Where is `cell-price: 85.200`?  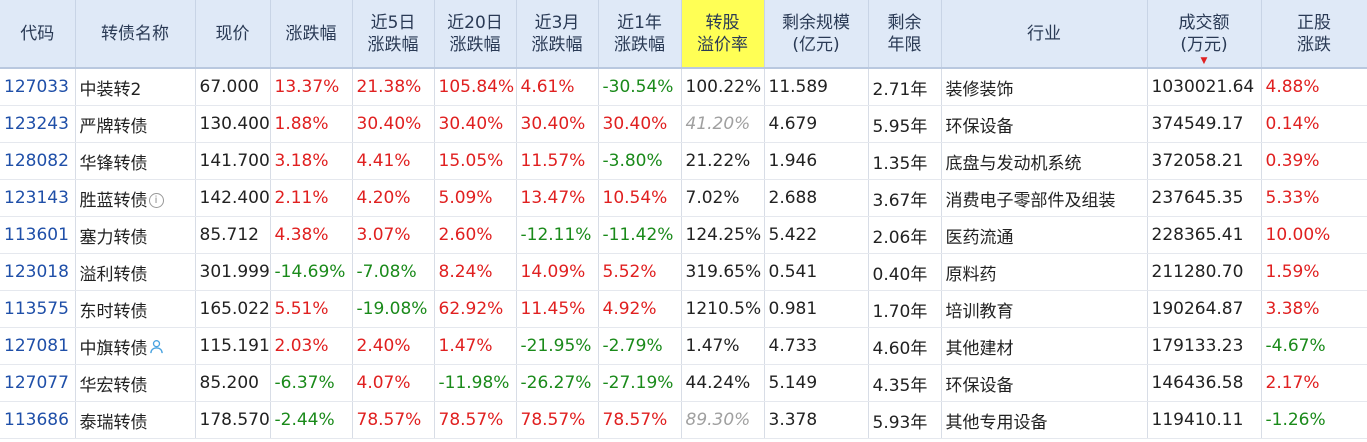
cell-price: 85.200 is located at coordinates (233, 383).